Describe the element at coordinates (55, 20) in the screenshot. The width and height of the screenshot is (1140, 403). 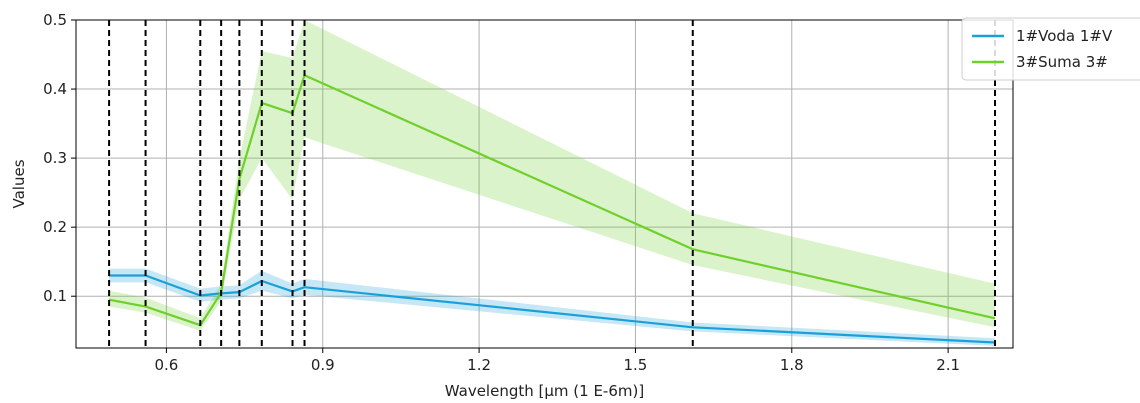
I see `y-tick-label: 0.5` at that location.